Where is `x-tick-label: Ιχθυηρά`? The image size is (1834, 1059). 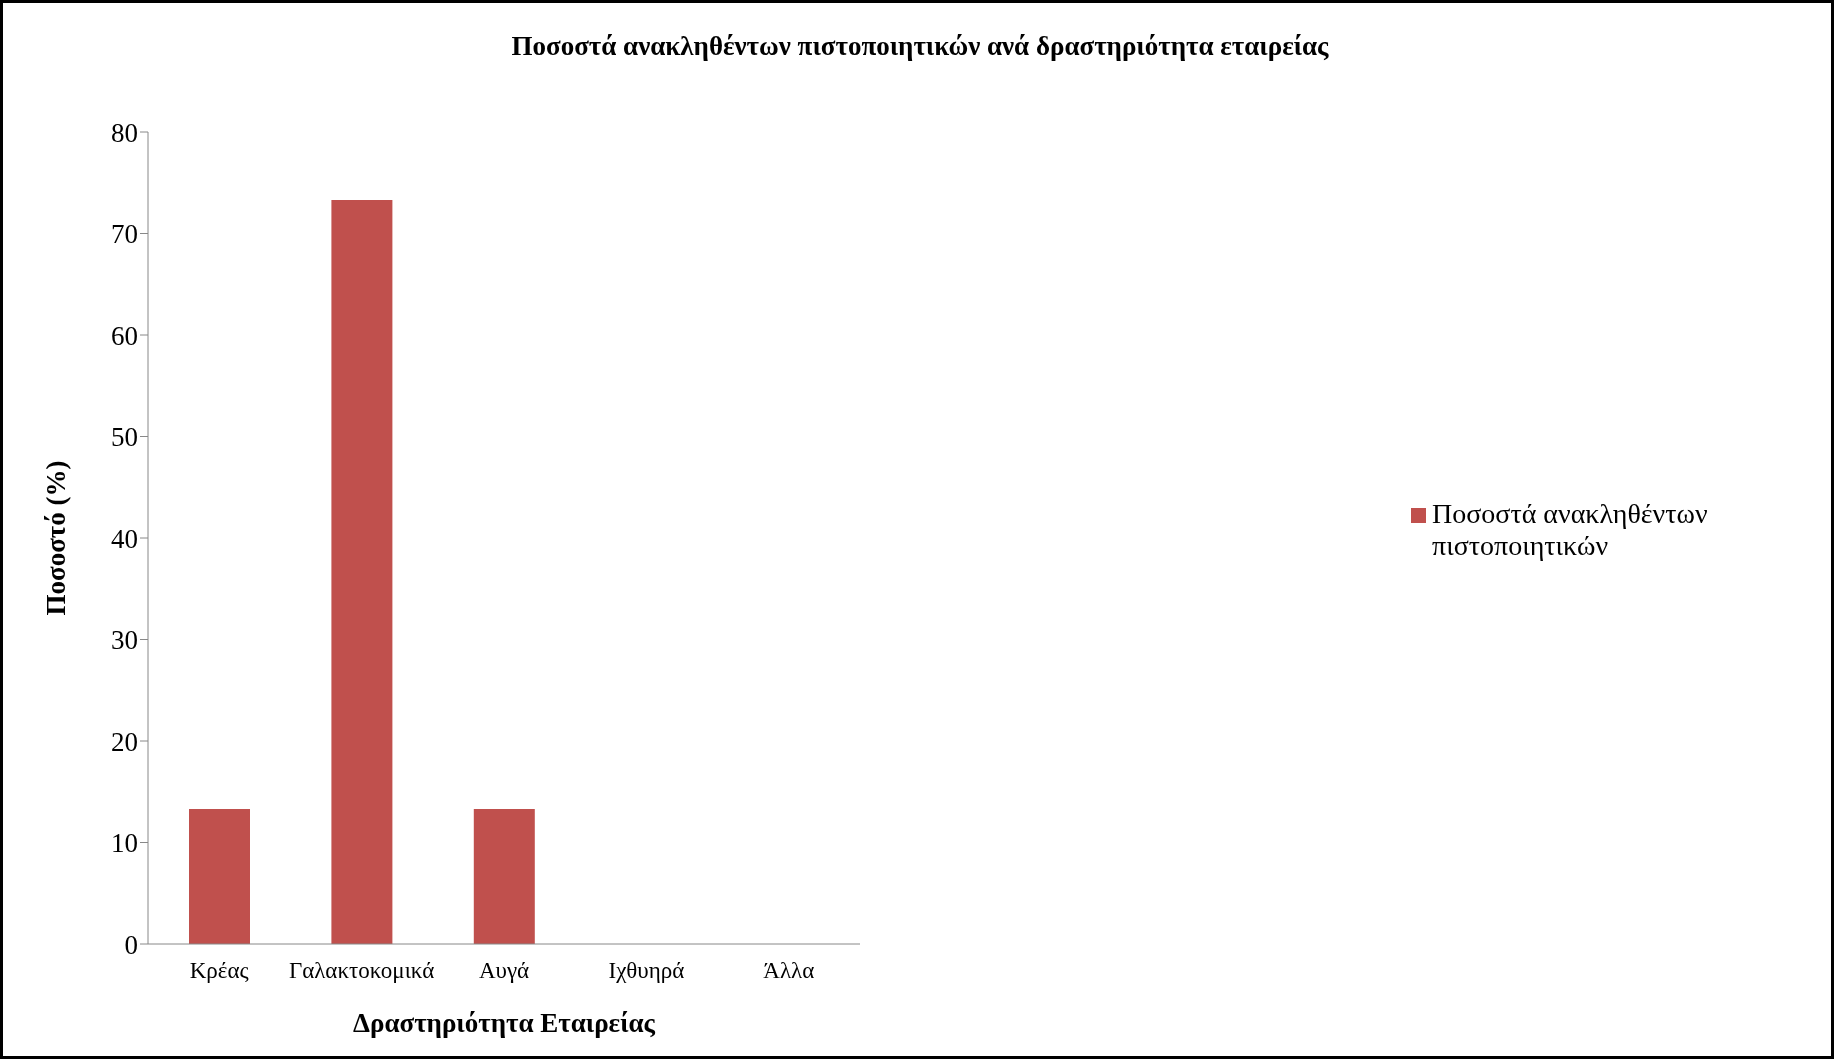
x-tick-label: Ιχθυηρά is located at coordinates (646, 971).